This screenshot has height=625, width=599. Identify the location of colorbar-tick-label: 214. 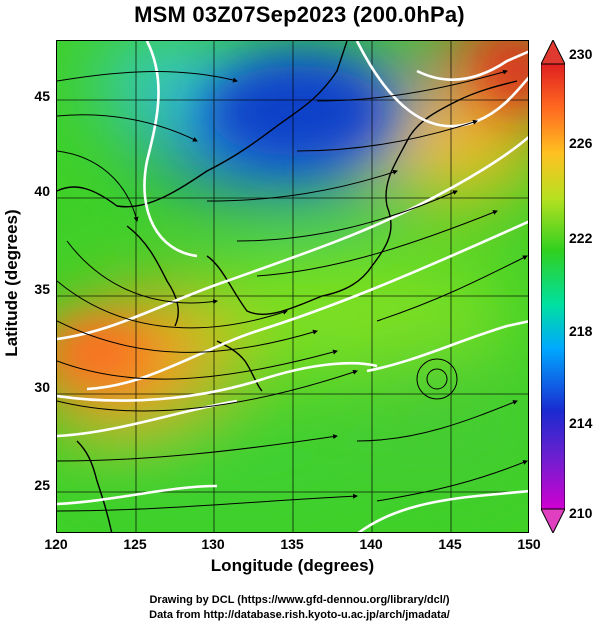
(581, 423).